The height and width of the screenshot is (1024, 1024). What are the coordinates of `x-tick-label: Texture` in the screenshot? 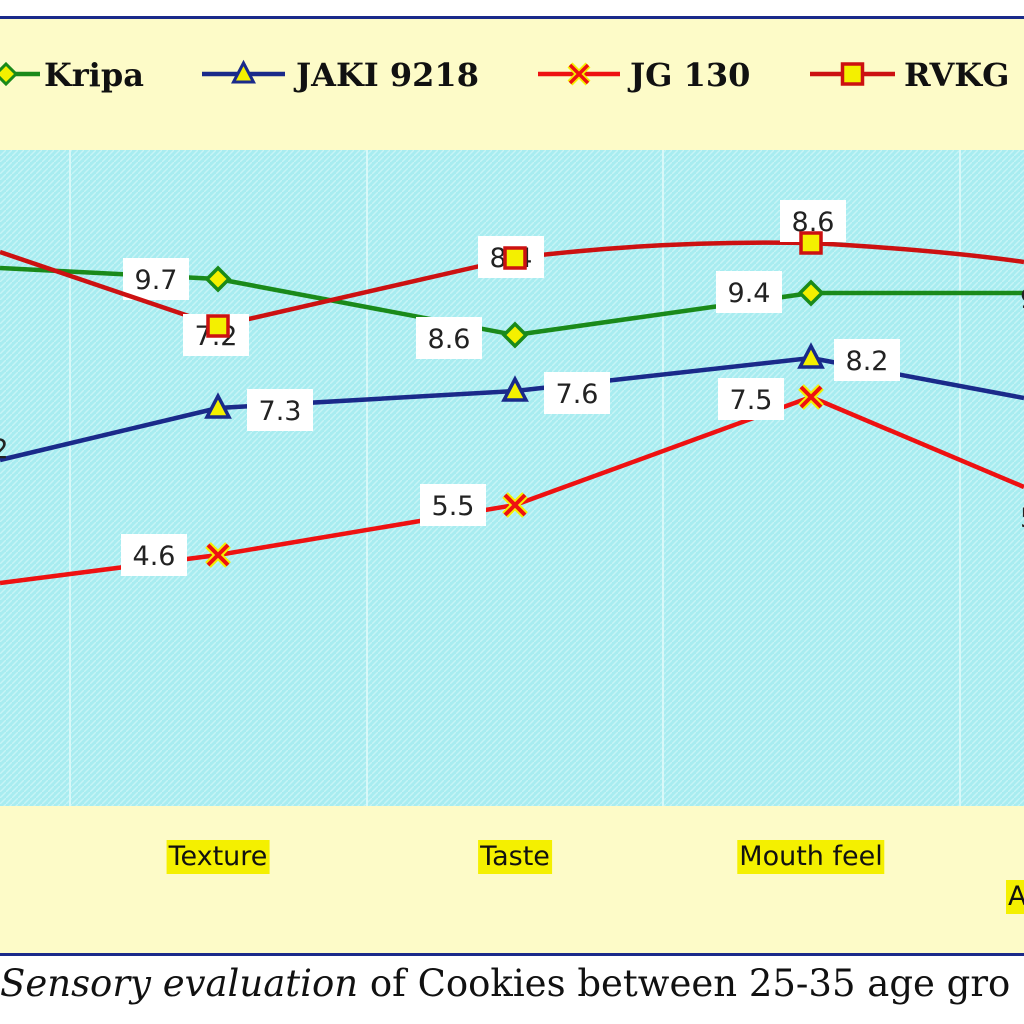 It's located at (218, 857).